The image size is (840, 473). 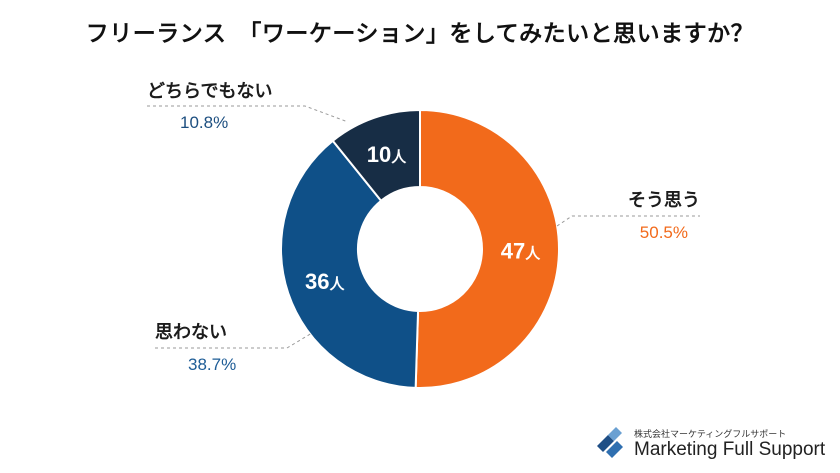 I want to click on percent-label: 50.5%, so click(x=664, y=232).